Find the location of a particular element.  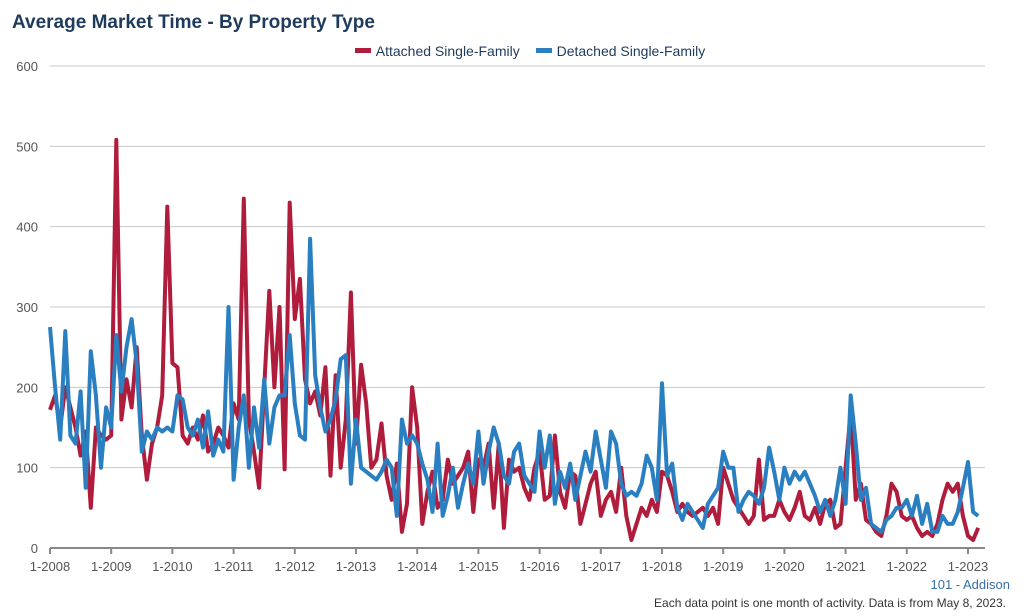

x-tick-label: 1-2011 is located at coordinates (234, 566).